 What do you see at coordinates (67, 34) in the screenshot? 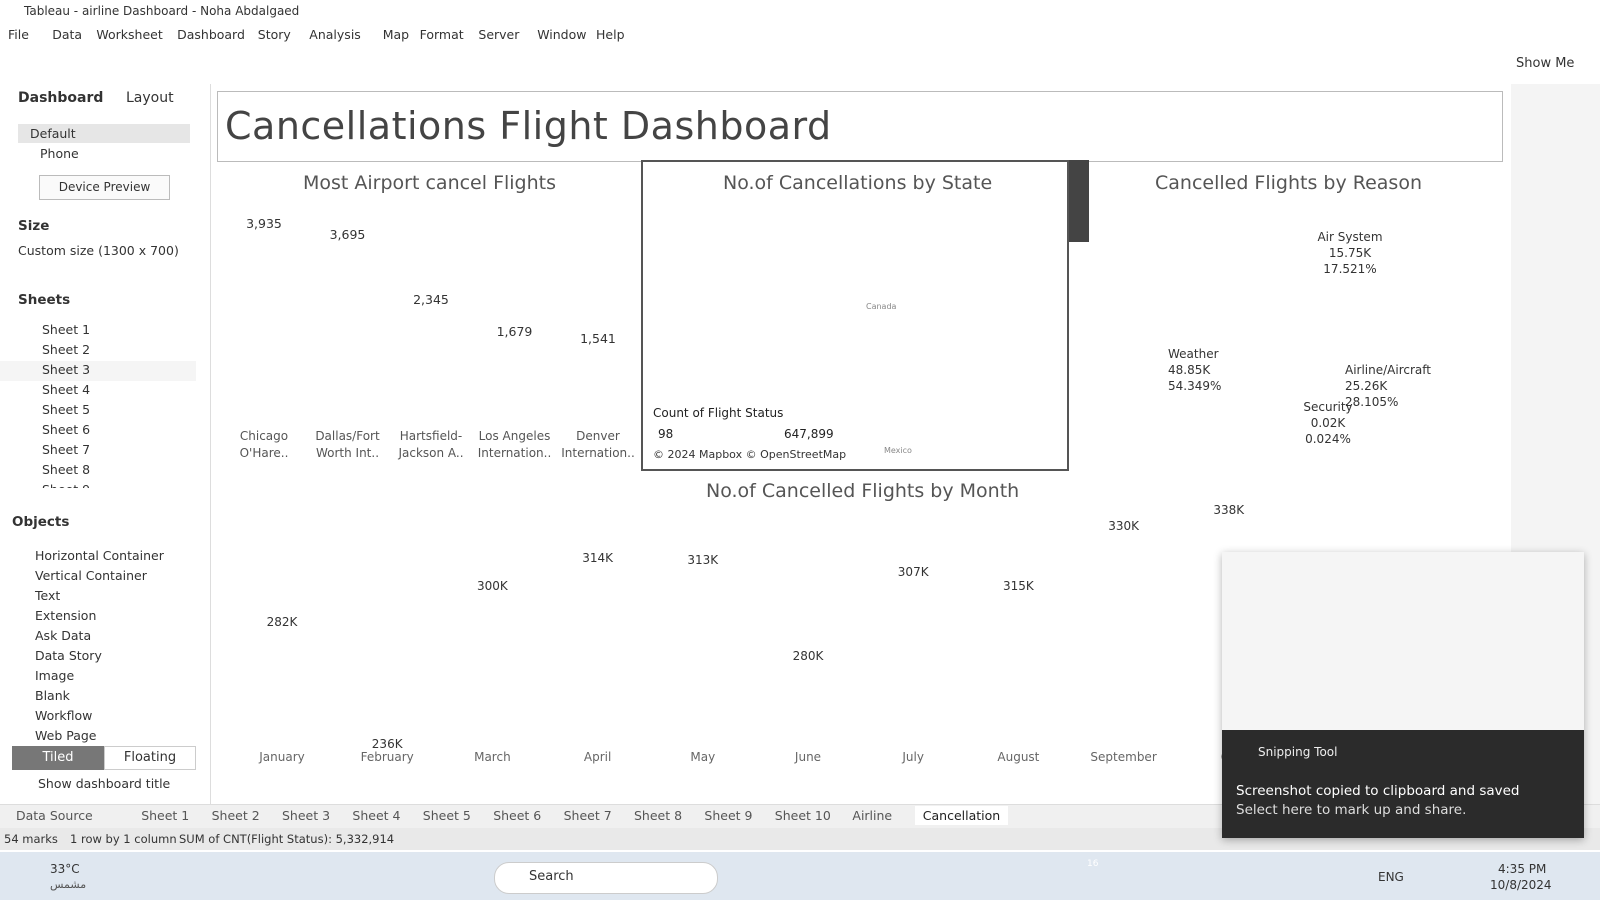
I see `menu-item: Data` at bounding box center [67, 34].